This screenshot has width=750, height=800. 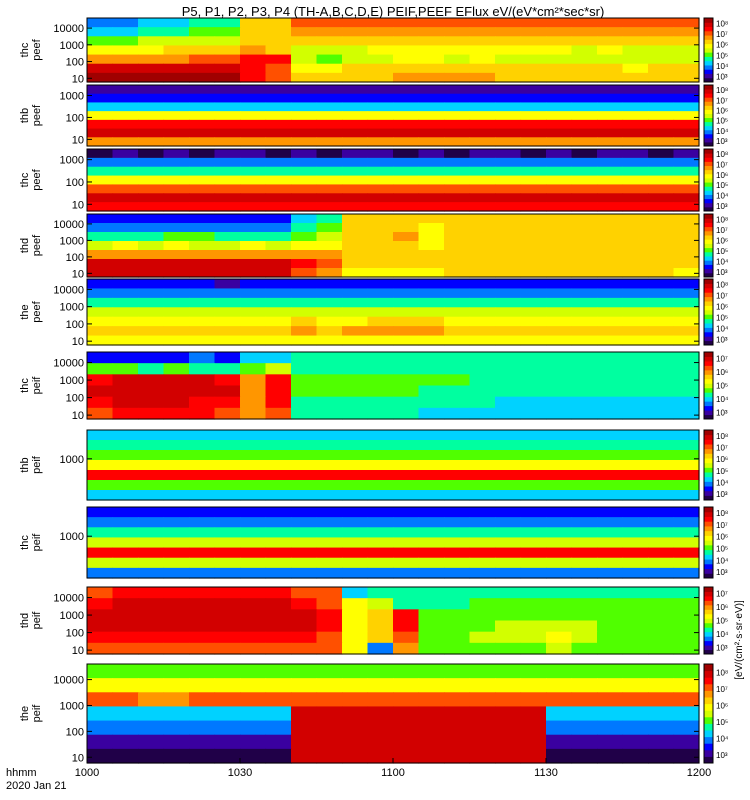 What do you see at coordinates (708, 180) in the screenshot?
I see `colorbar-frame` at bounding box center [708, 180].